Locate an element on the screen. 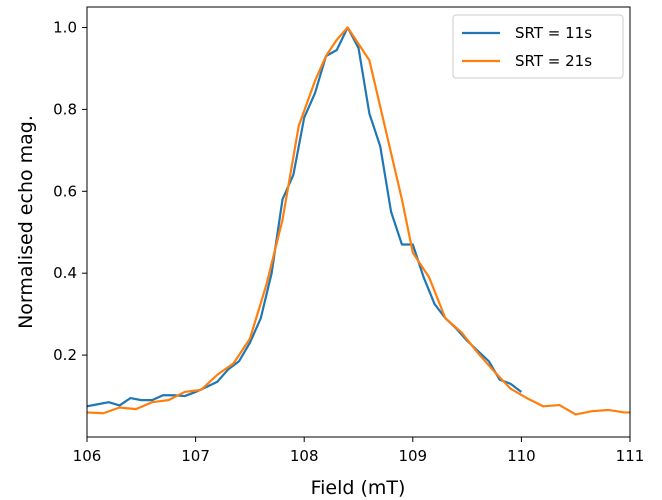 The height and width of the screenshot is (500, 662). legend-label-2: SRT = 21s is located at coordinates (553, 61).